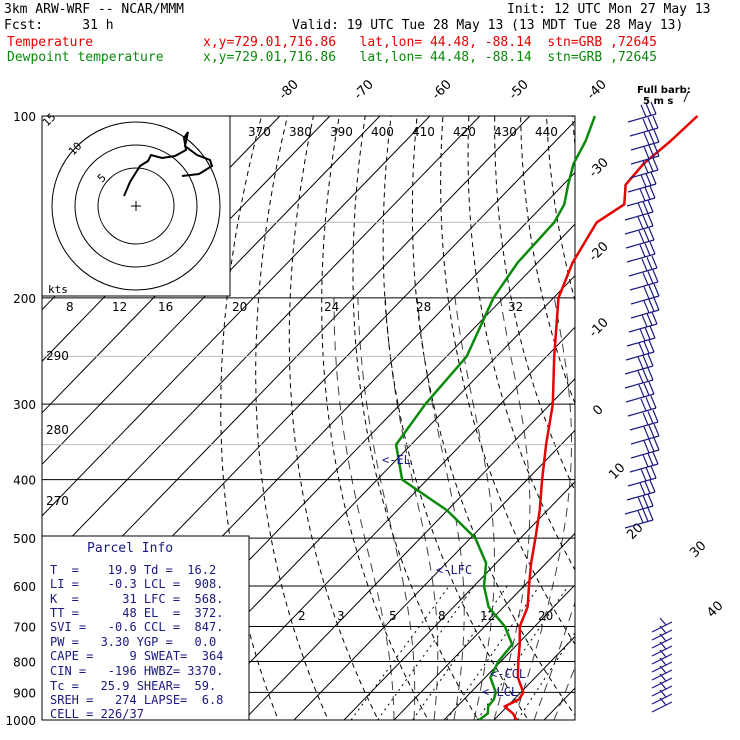 The height and width of the screenshot is (740, 740). Describe the element at coordinates (57, 430) in the screenshot. I see `theta-label-left: 280` at that location.